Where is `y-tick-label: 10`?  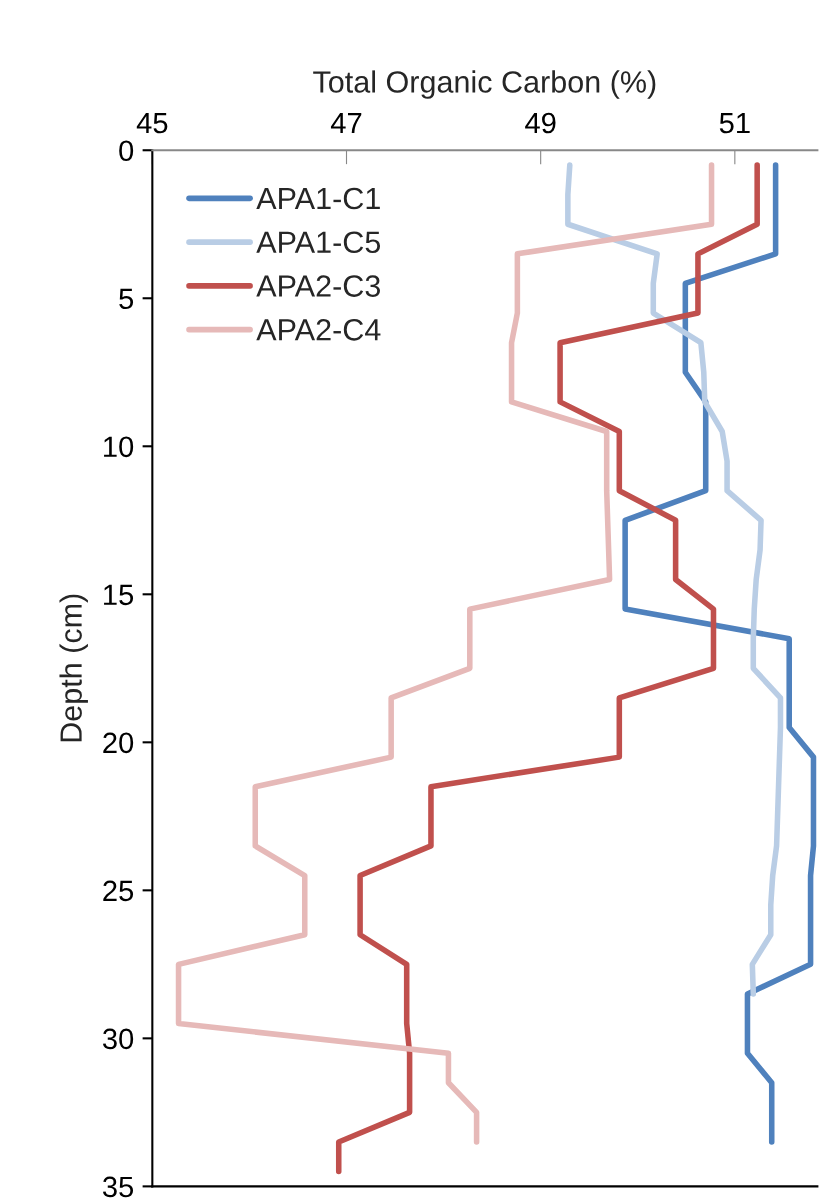 y-tick-label: 10 is located at coordinates (119, 447).